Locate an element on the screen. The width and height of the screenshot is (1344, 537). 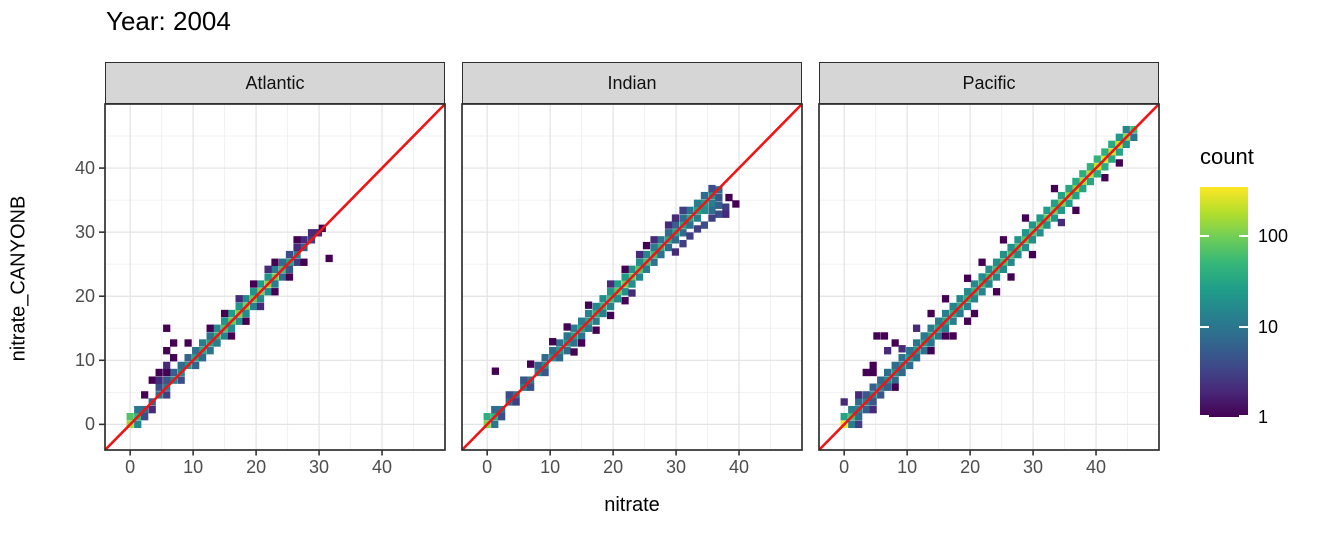
y-tick-label: 10 is located at coordinates (84, 360).